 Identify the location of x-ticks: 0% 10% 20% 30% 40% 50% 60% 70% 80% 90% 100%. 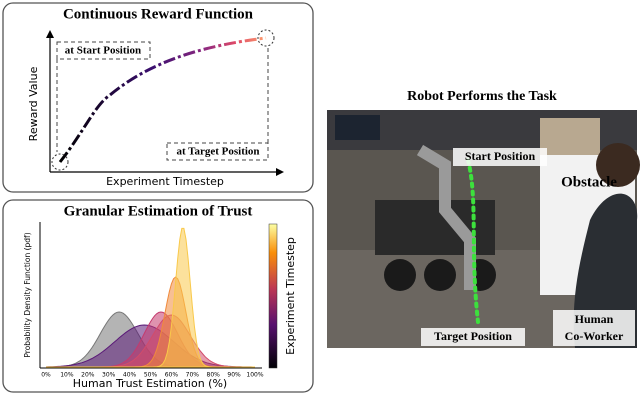
(152, 375).